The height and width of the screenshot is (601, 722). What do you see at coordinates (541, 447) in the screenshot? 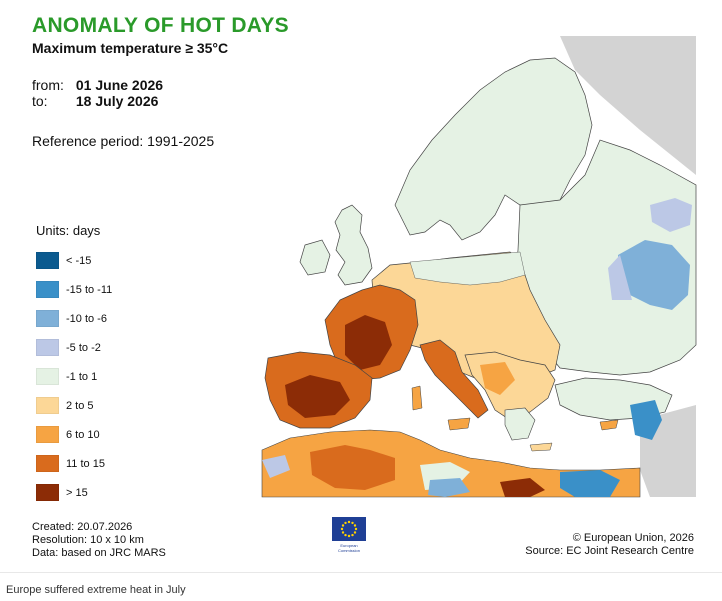
I see `crete` at bounding box center [541, 447].